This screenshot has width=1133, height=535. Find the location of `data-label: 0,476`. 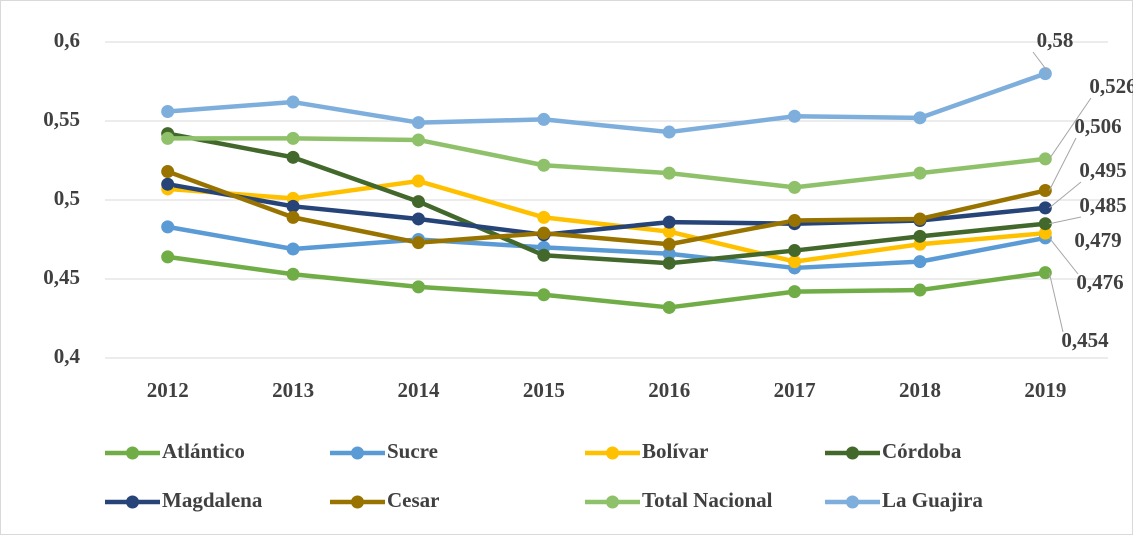

data-label: 0,476 is located at coordinates (1099, 282).